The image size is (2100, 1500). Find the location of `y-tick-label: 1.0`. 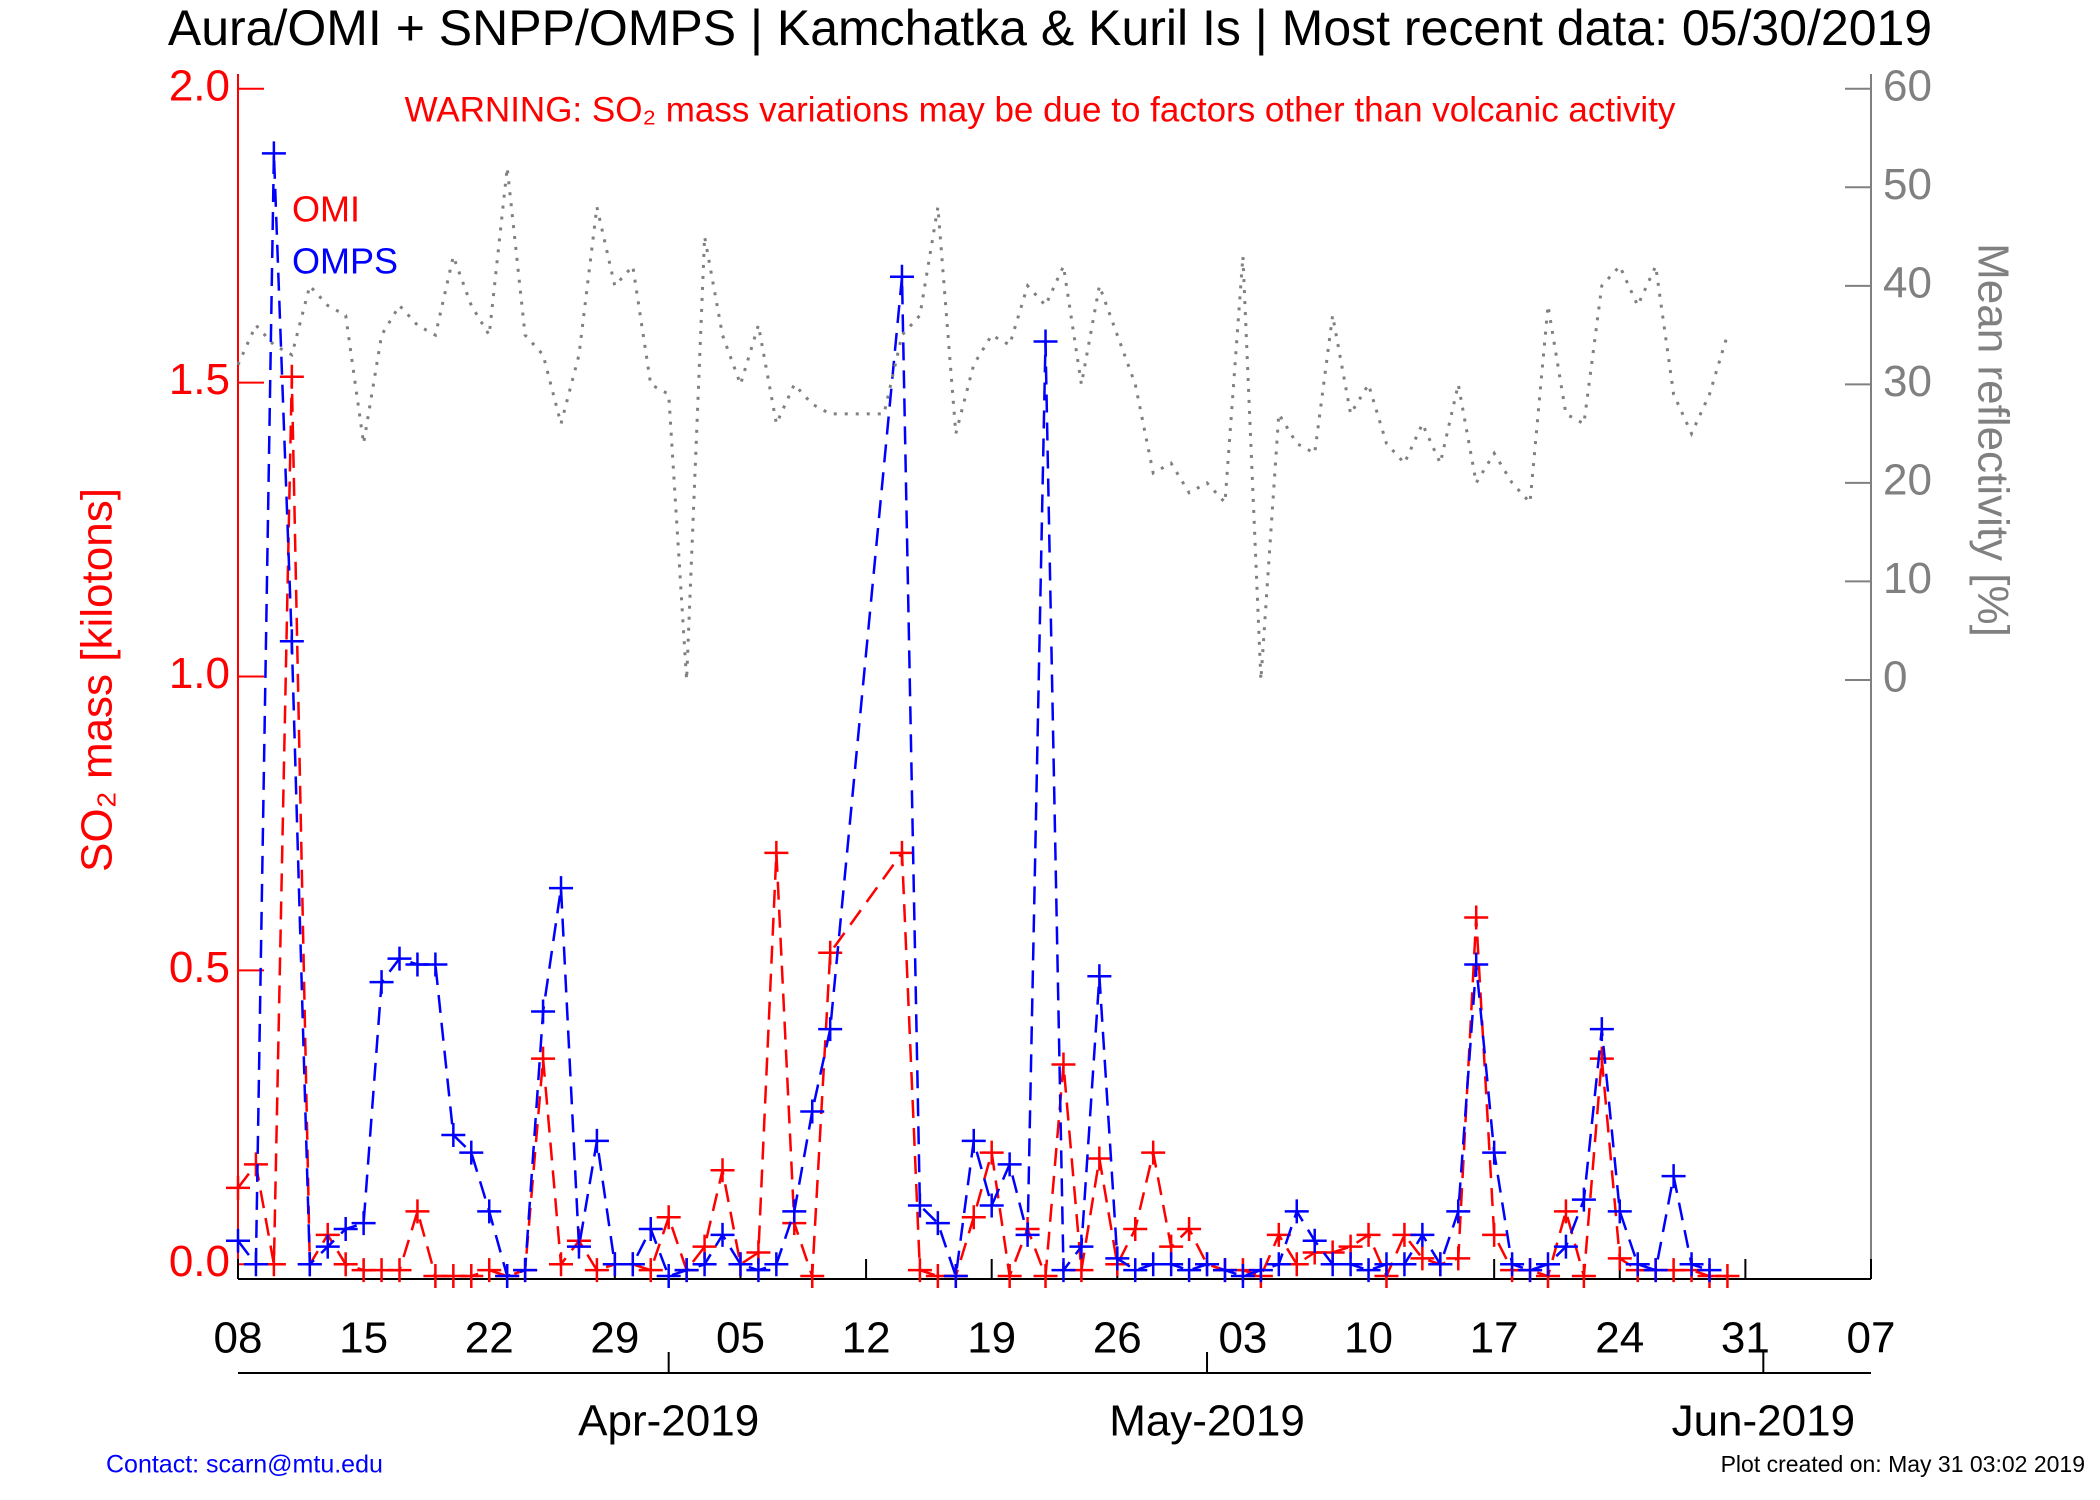

y-tick-label: 1.0 is located at coordinates (199, 673).